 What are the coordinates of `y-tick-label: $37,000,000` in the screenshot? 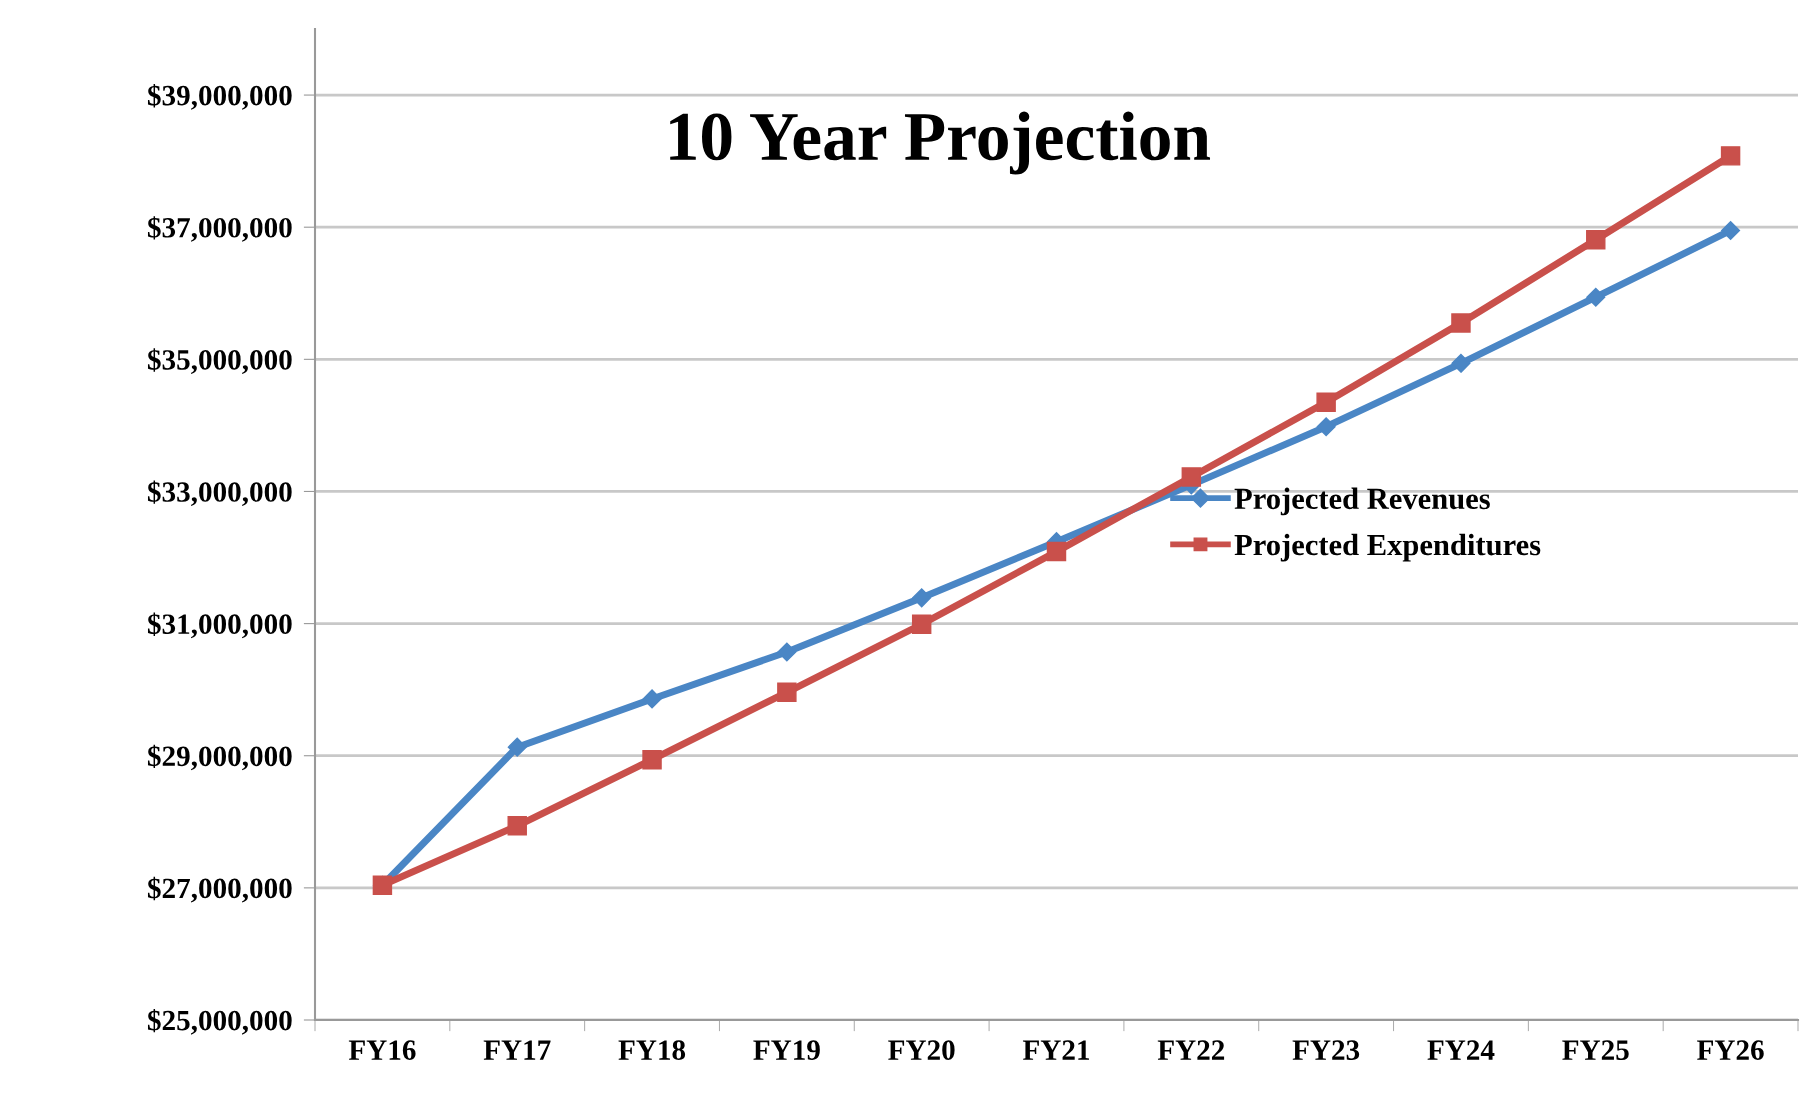 It's located at (219, 229).